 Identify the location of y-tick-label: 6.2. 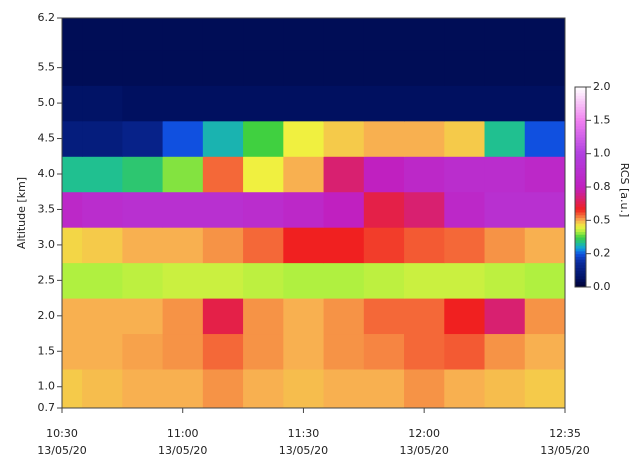
(47, 17).